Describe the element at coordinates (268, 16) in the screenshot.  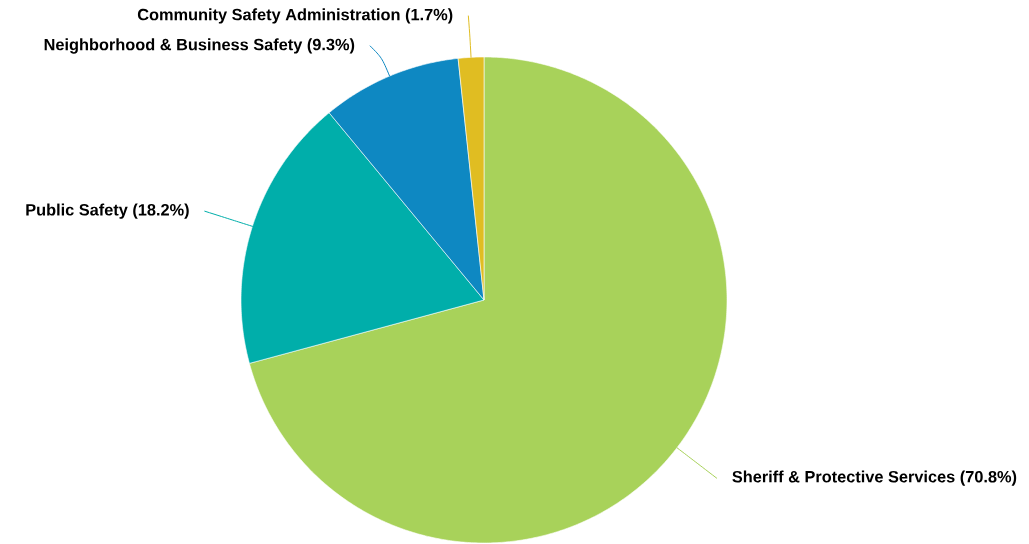
I see `slice-label: Community Safety Administration` at that location.